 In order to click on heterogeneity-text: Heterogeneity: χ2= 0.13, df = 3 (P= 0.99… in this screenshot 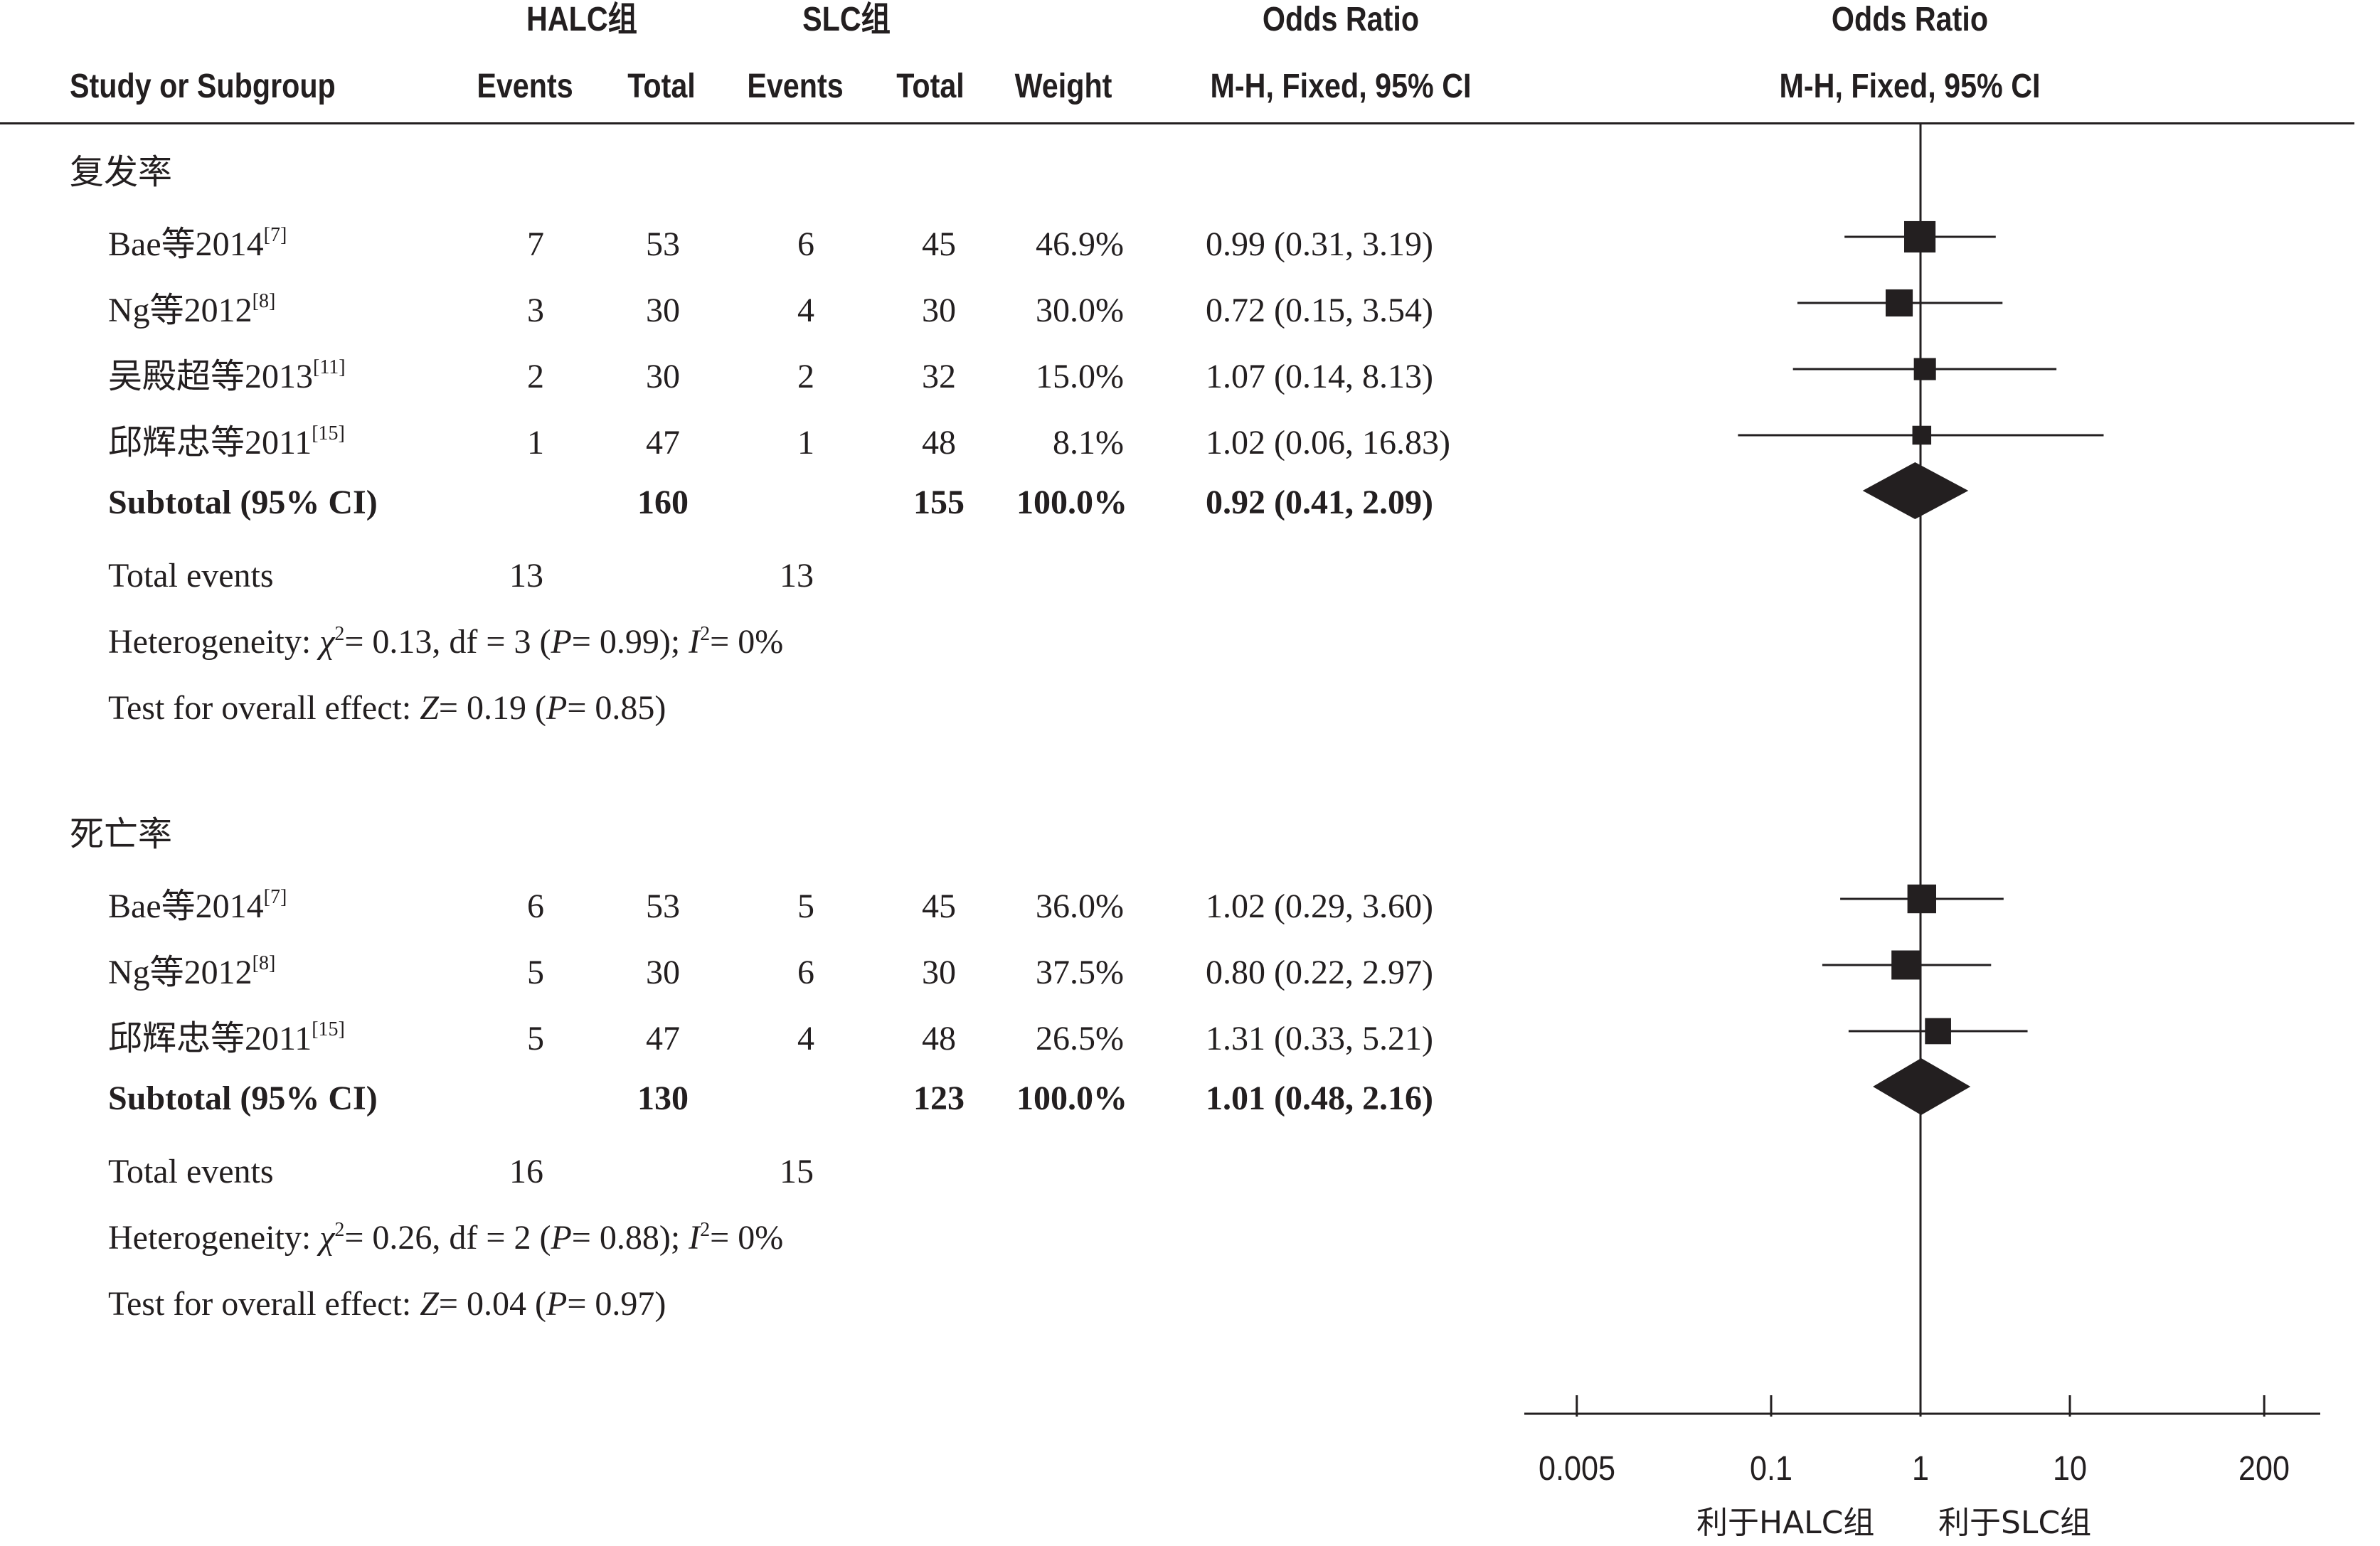, I will do `click(446, 642)`.